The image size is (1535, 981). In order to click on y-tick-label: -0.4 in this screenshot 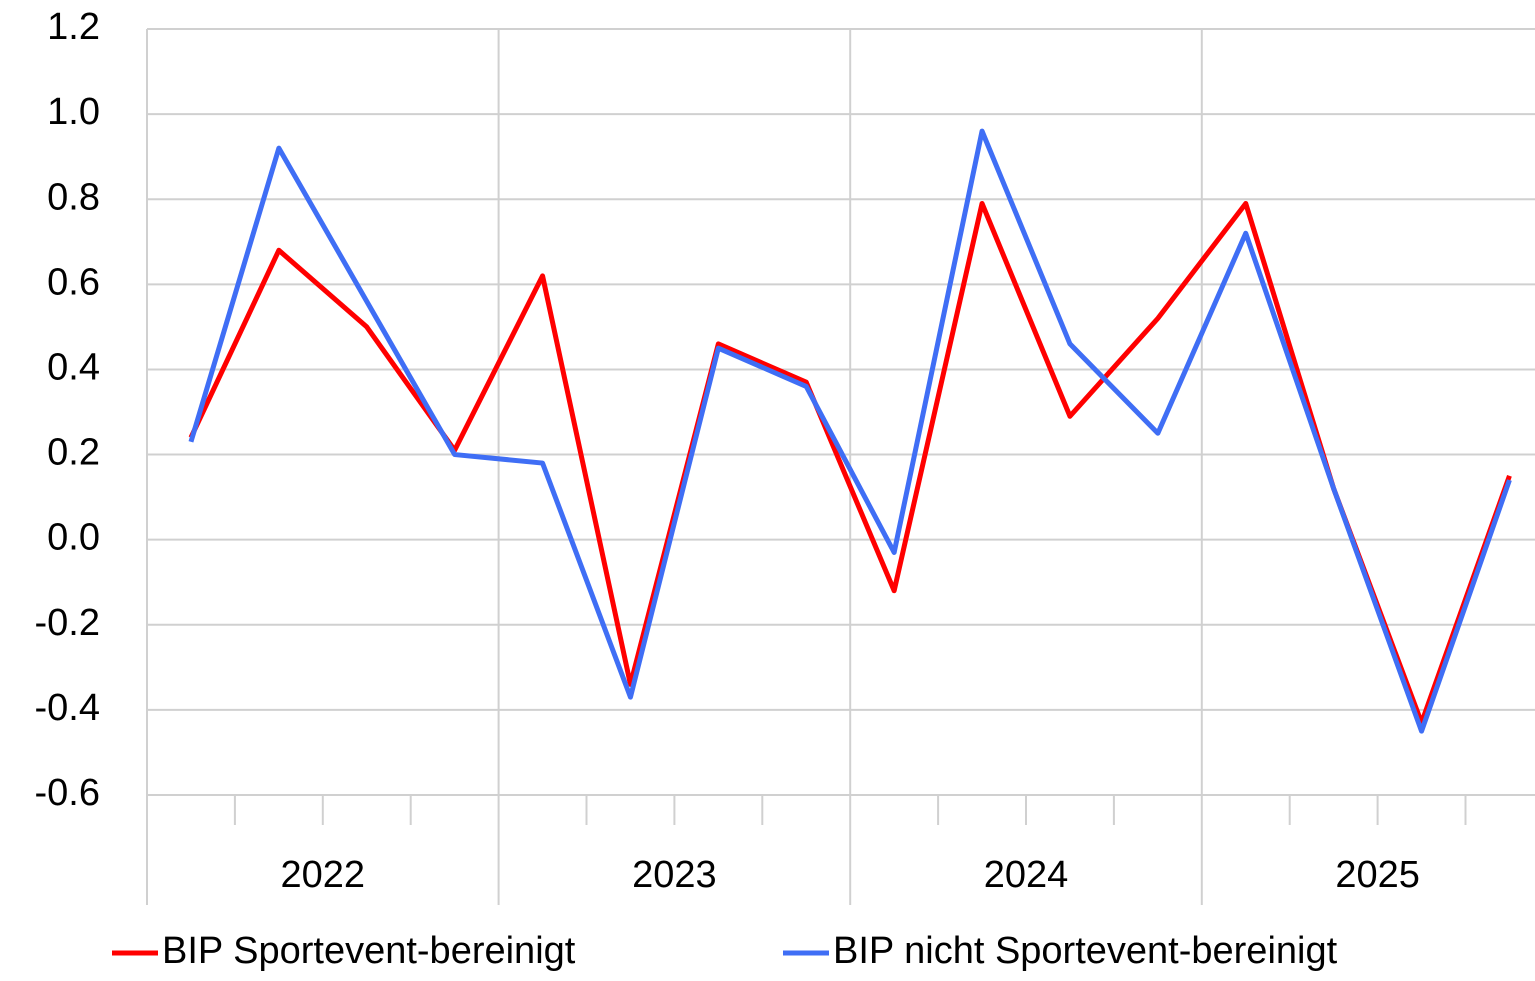, I will do `click(67, 708)`.